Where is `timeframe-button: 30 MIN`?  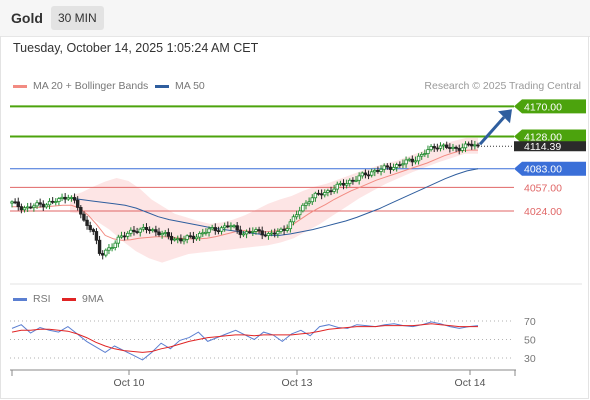
timeframe-button: 30 MIN is located at coordinates (77, 18).